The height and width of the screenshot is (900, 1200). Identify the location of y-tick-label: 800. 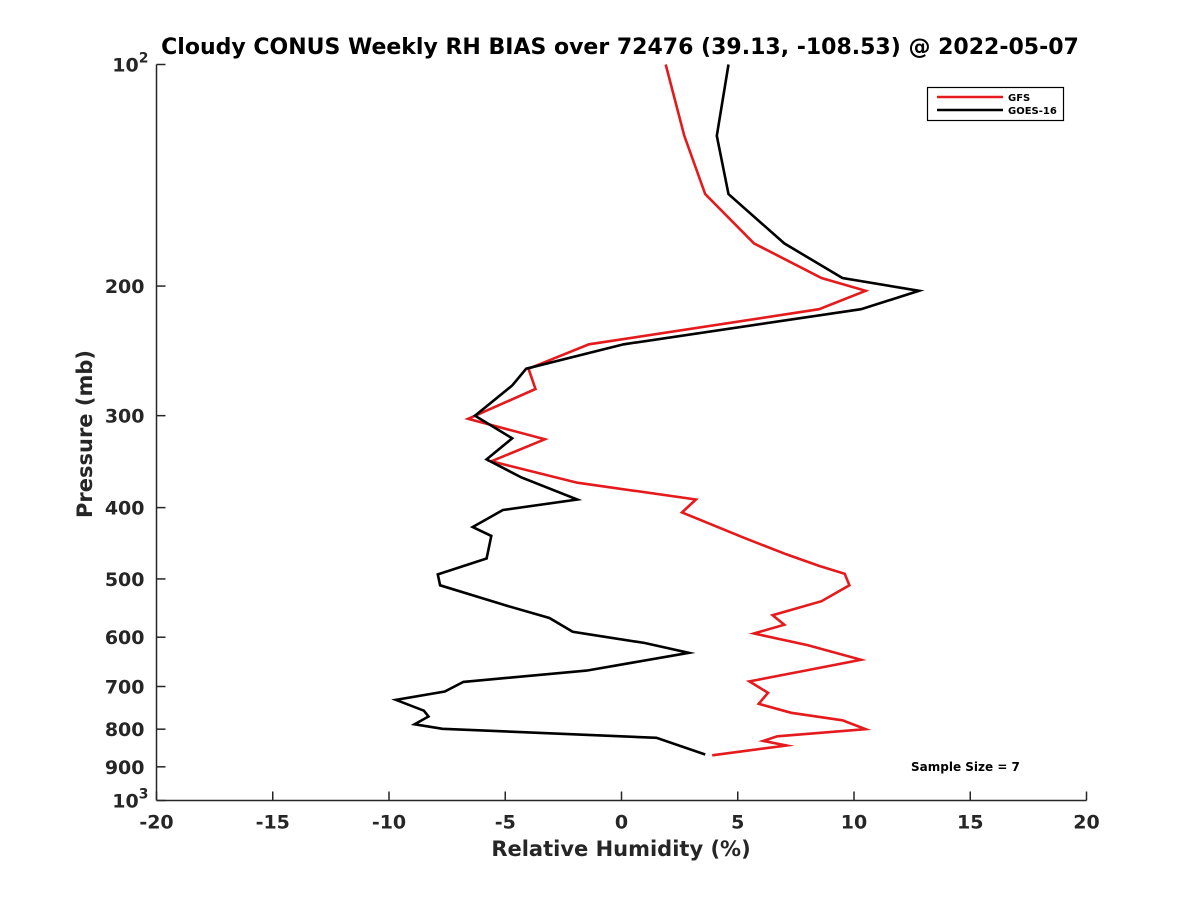
(125, 730).